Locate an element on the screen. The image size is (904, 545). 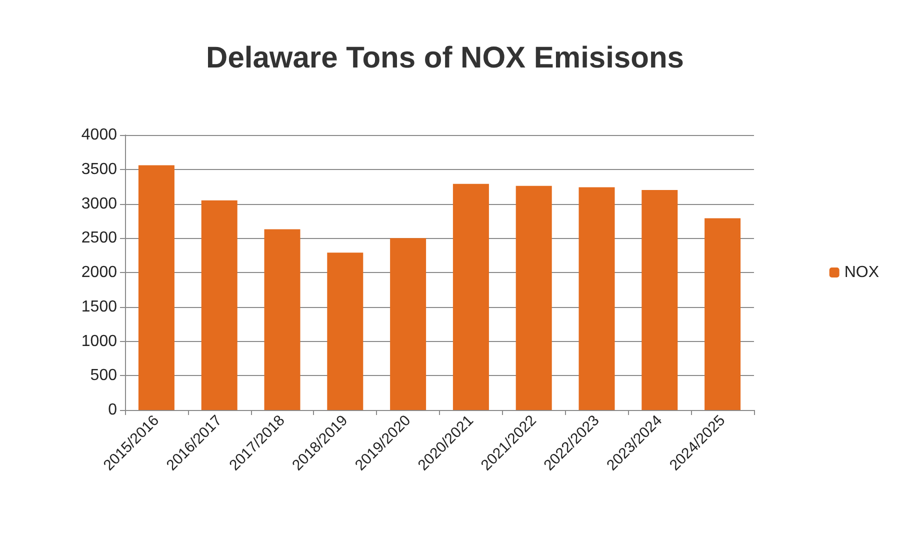
y-tick-label: 3500 is located at coordinates (99, 169).